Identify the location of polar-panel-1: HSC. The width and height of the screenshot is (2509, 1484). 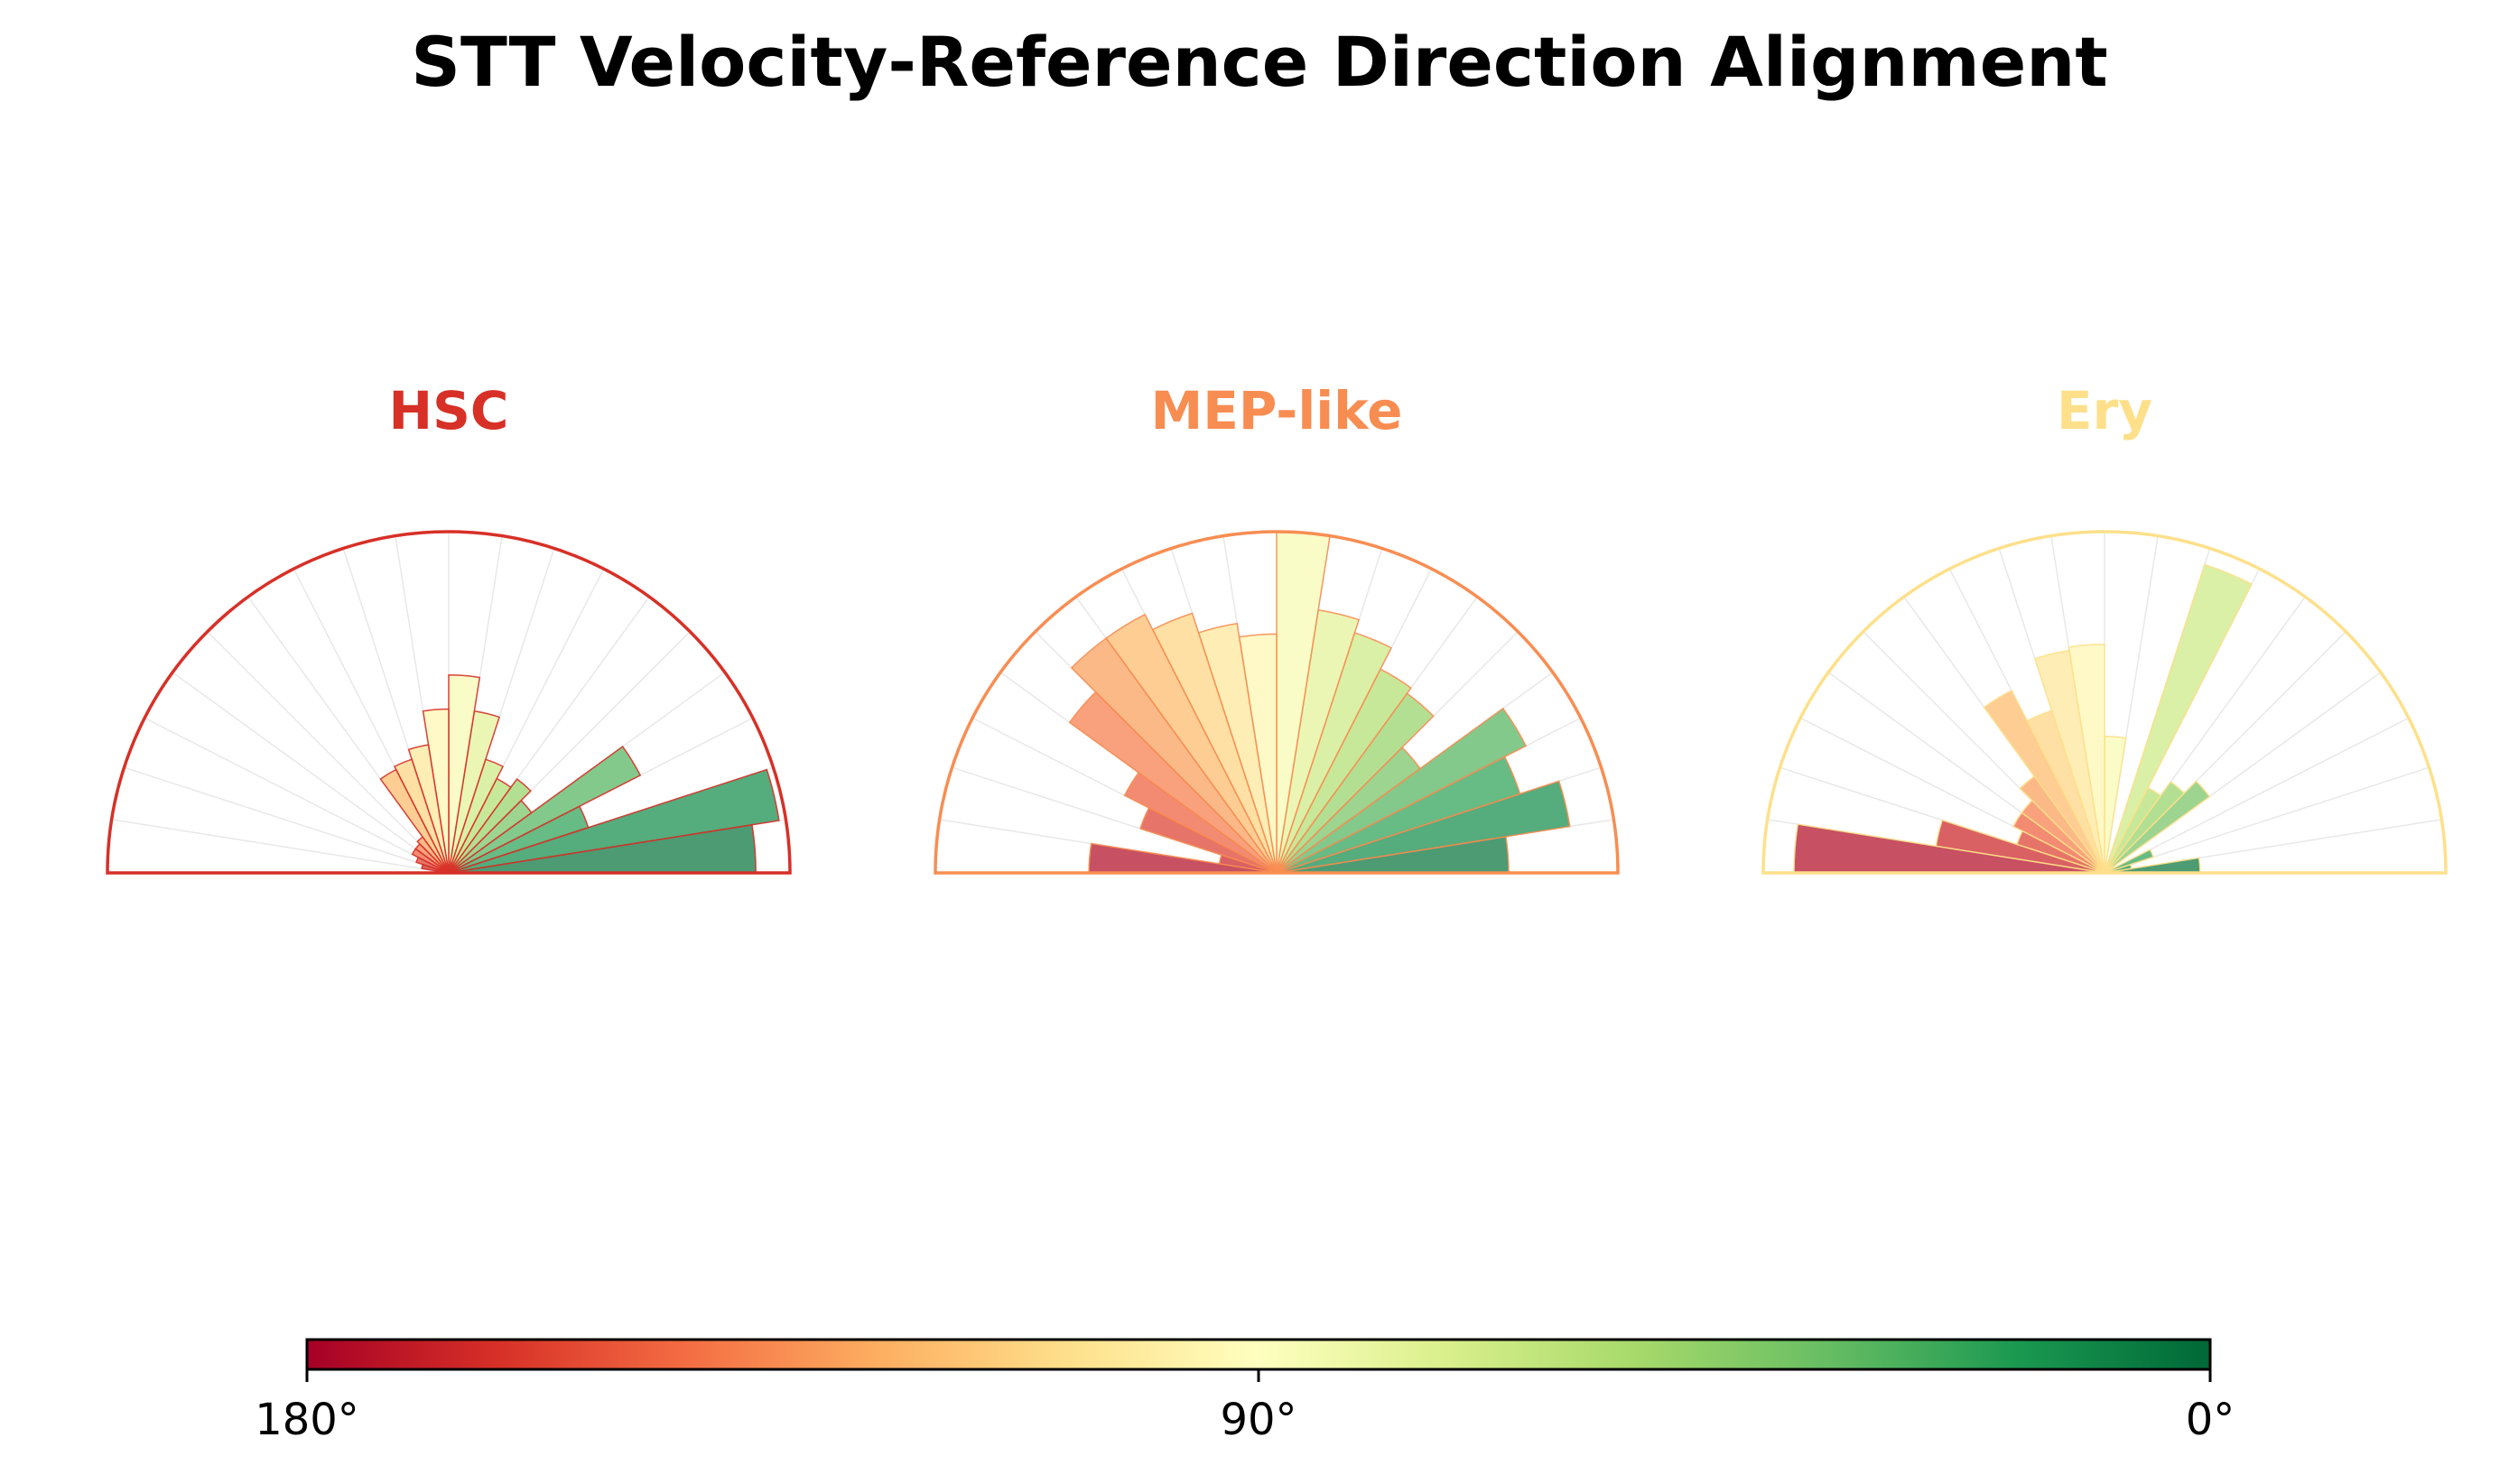
(449, 628).